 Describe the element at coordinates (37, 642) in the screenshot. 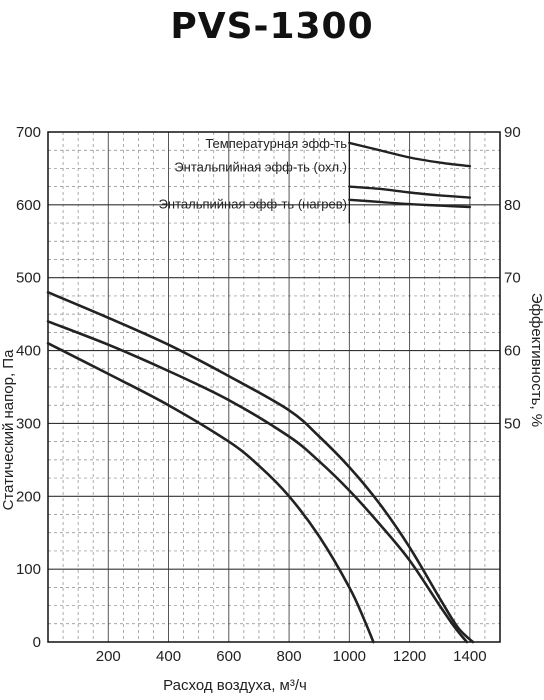

I see `y-tick-label: 0` at that location.